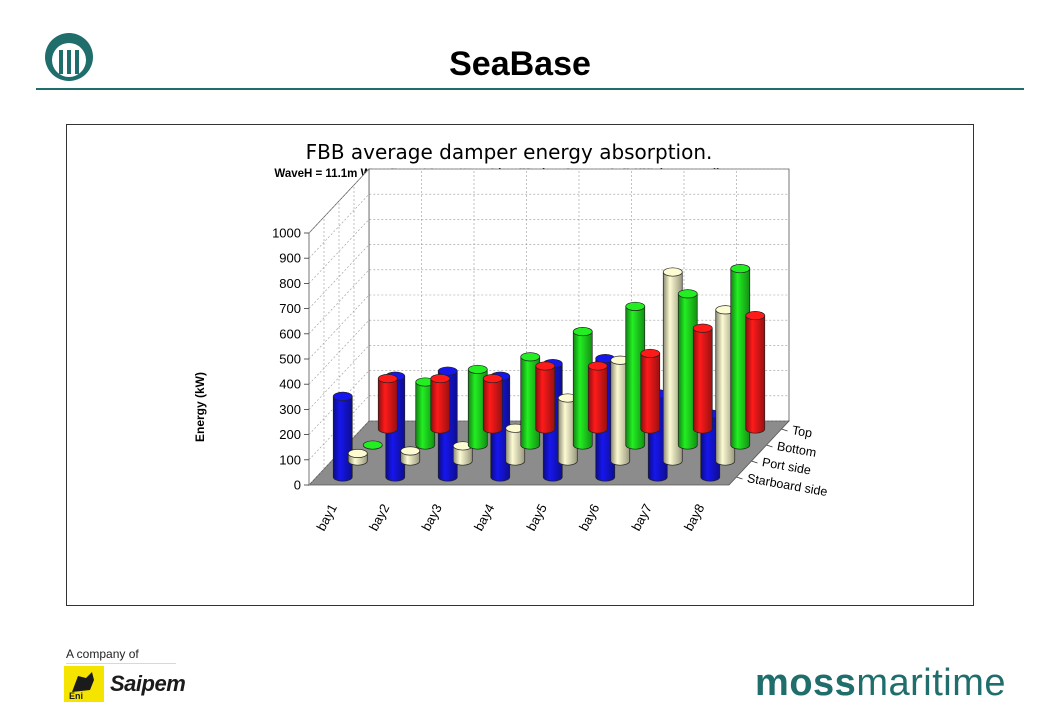 Image resolution: width=1040 pixels, height=720 pixels. Describe the element at coordinates (342, 436) in the screenshot. I see `bar-bay1-starboard-side` at that location.